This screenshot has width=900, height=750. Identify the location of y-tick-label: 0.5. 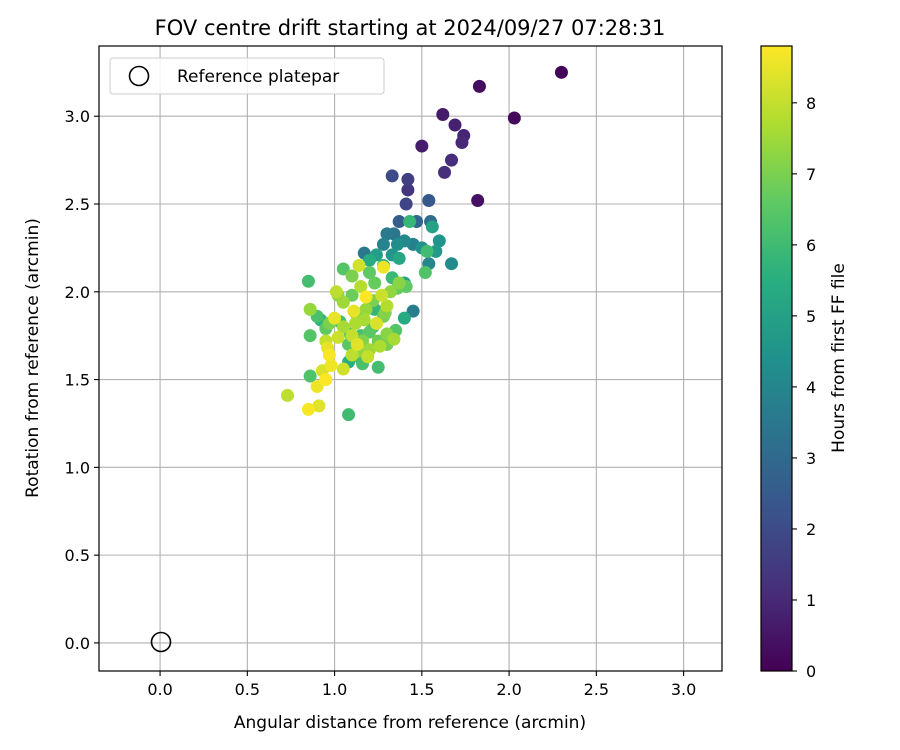
(77, 555).